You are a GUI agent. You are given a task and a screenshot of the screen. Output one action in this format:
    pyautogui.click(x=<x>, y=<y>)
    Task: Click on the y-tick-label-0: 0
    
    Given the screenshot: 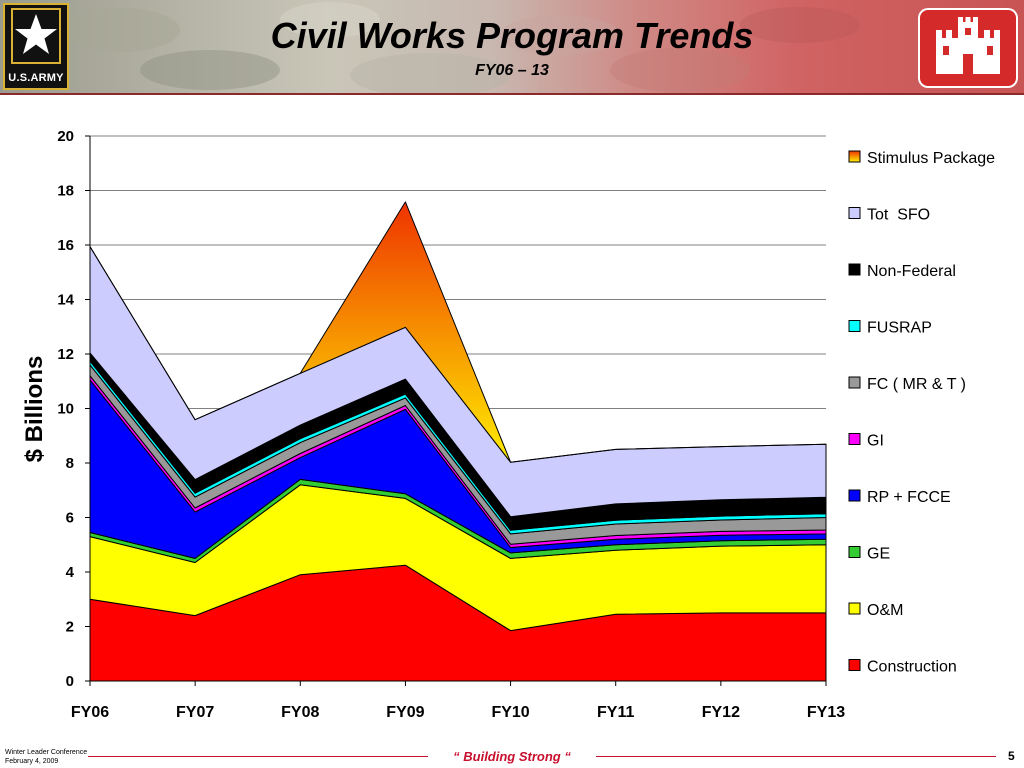 What is the action you would take?
    pyautogui.click(x=70, y=681)
    